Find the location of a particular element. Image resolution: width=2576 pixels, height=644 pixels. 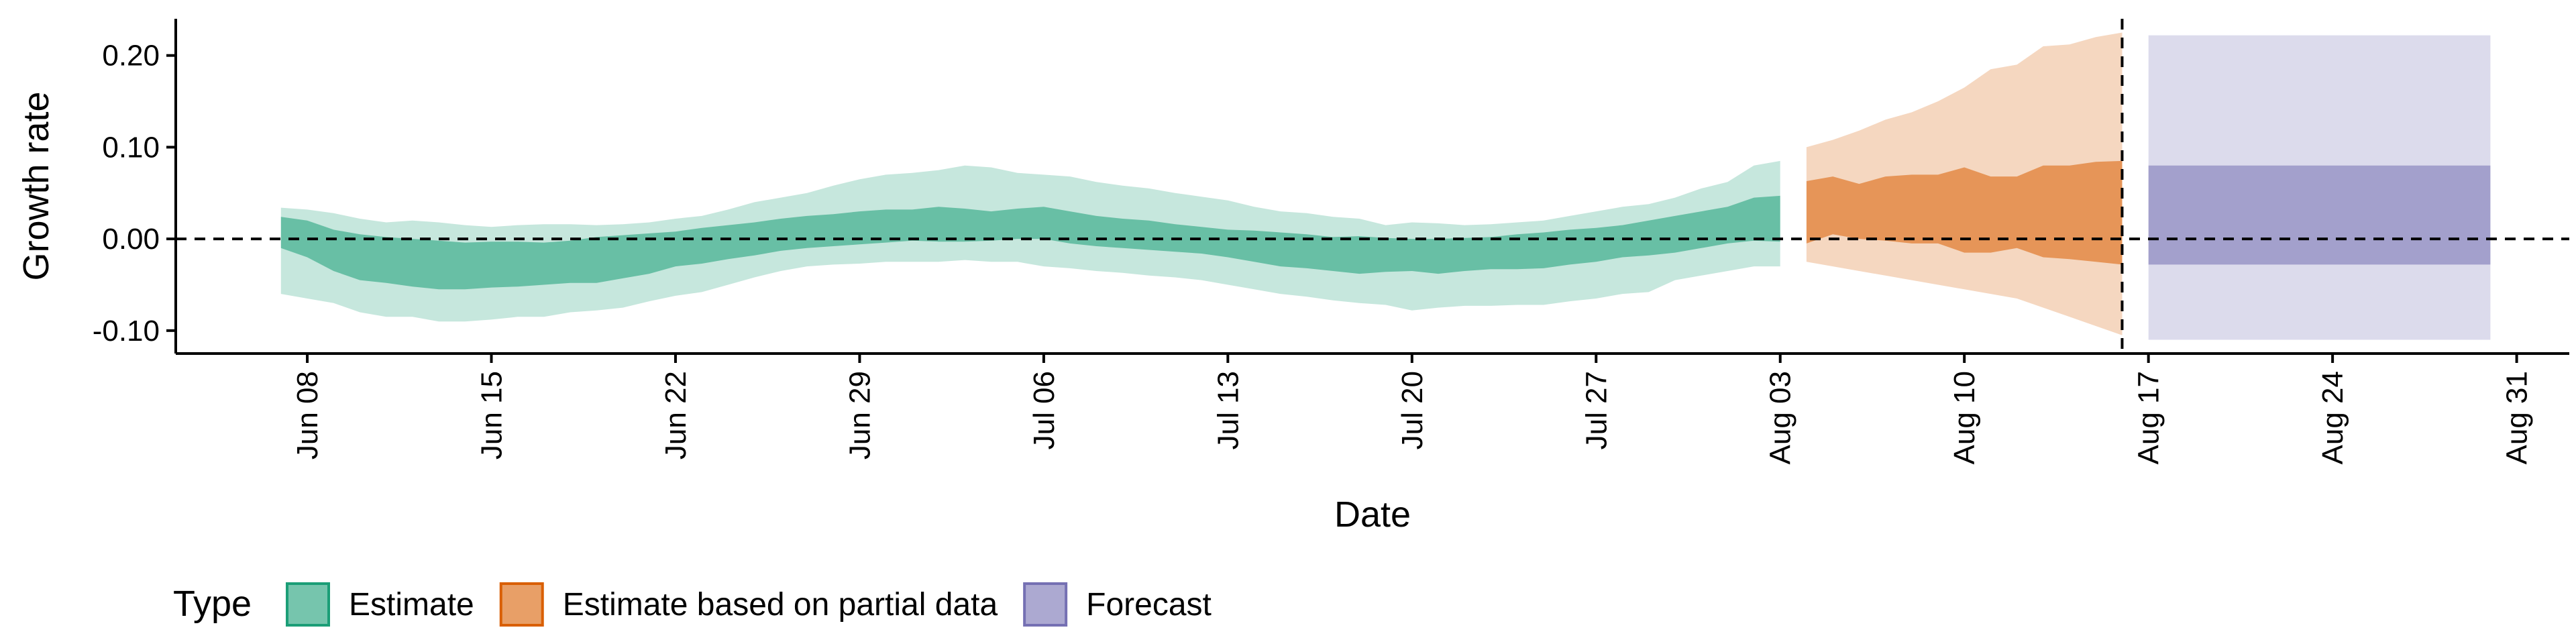

legend-label-estimate-based-on-partial-data: Estimate based on partial data is located at coordinates (780, 605).